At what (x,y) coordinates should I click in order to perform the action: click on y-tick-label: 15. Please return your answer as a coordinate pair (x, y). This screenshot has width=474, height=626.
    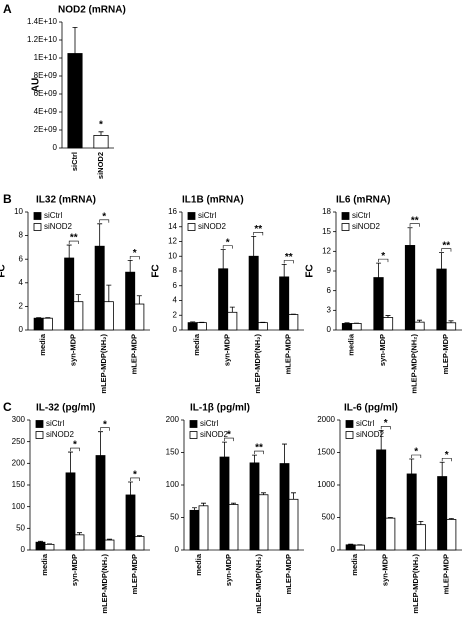
    Looking at the image, I should click on (326, 231).